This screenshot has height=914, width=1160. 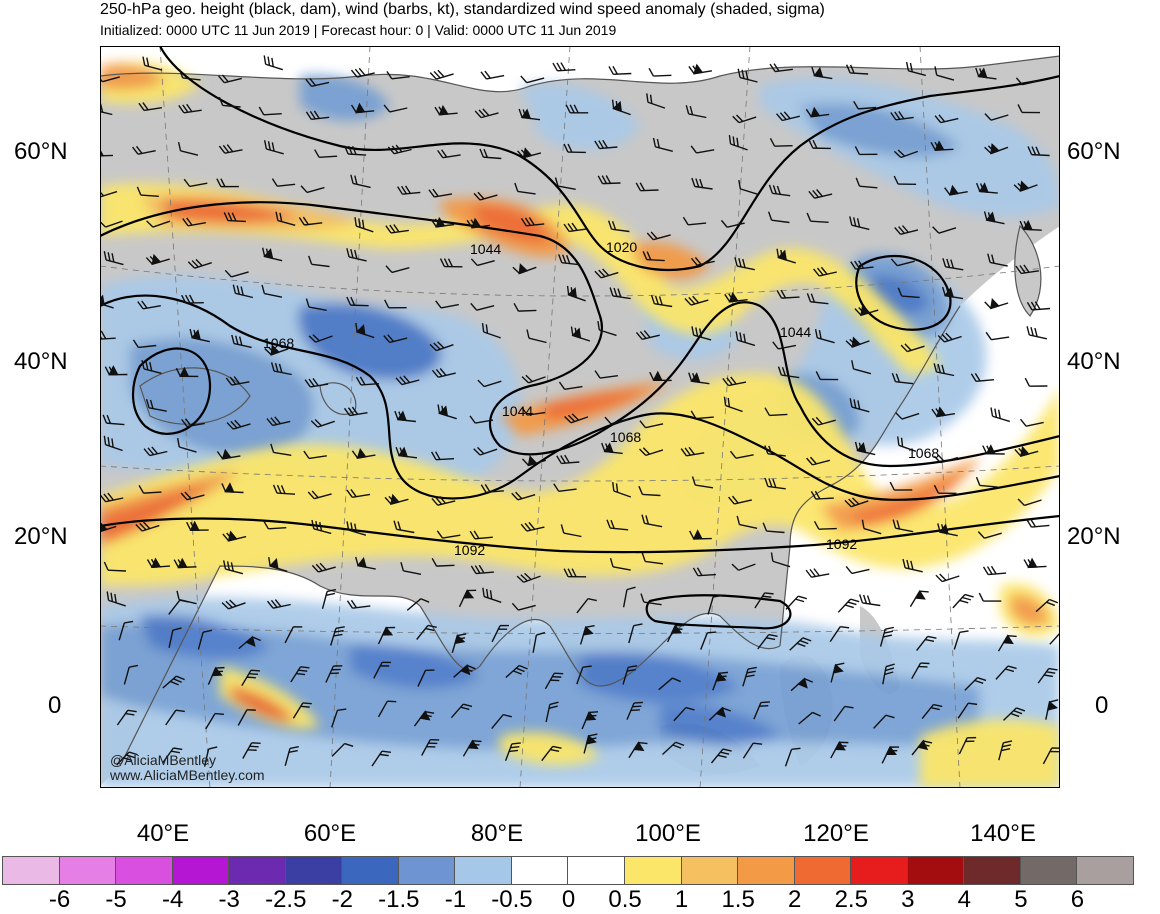 I want to click on colorbar-label: -4, so click(x=172, y=900).